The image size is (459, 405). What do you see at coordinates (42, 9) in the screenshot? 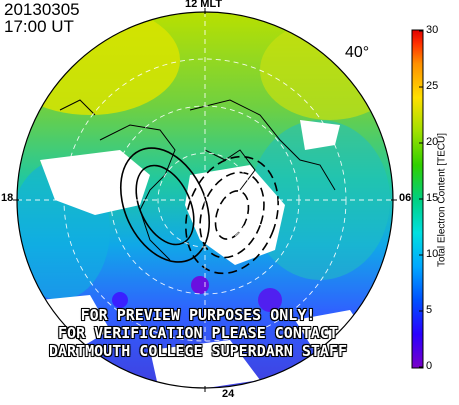
I see `date-label: 20130305` at bounding box center [42, 9].